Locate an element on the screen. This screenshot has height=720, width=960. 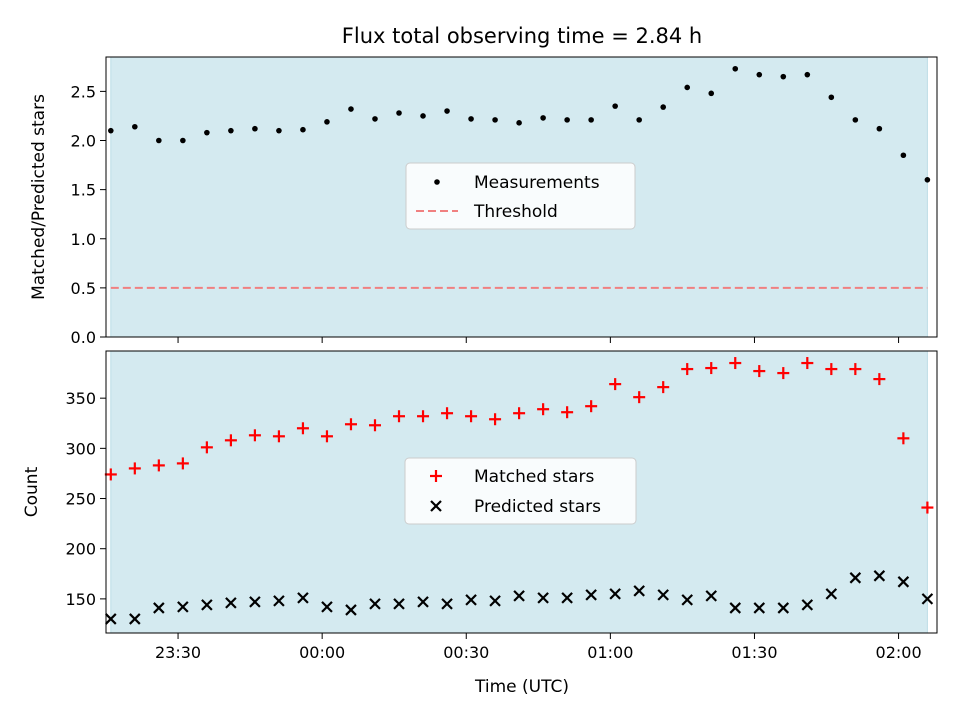
ratio-y-tick-label: 1.0 is located at coordinates (83, 239).